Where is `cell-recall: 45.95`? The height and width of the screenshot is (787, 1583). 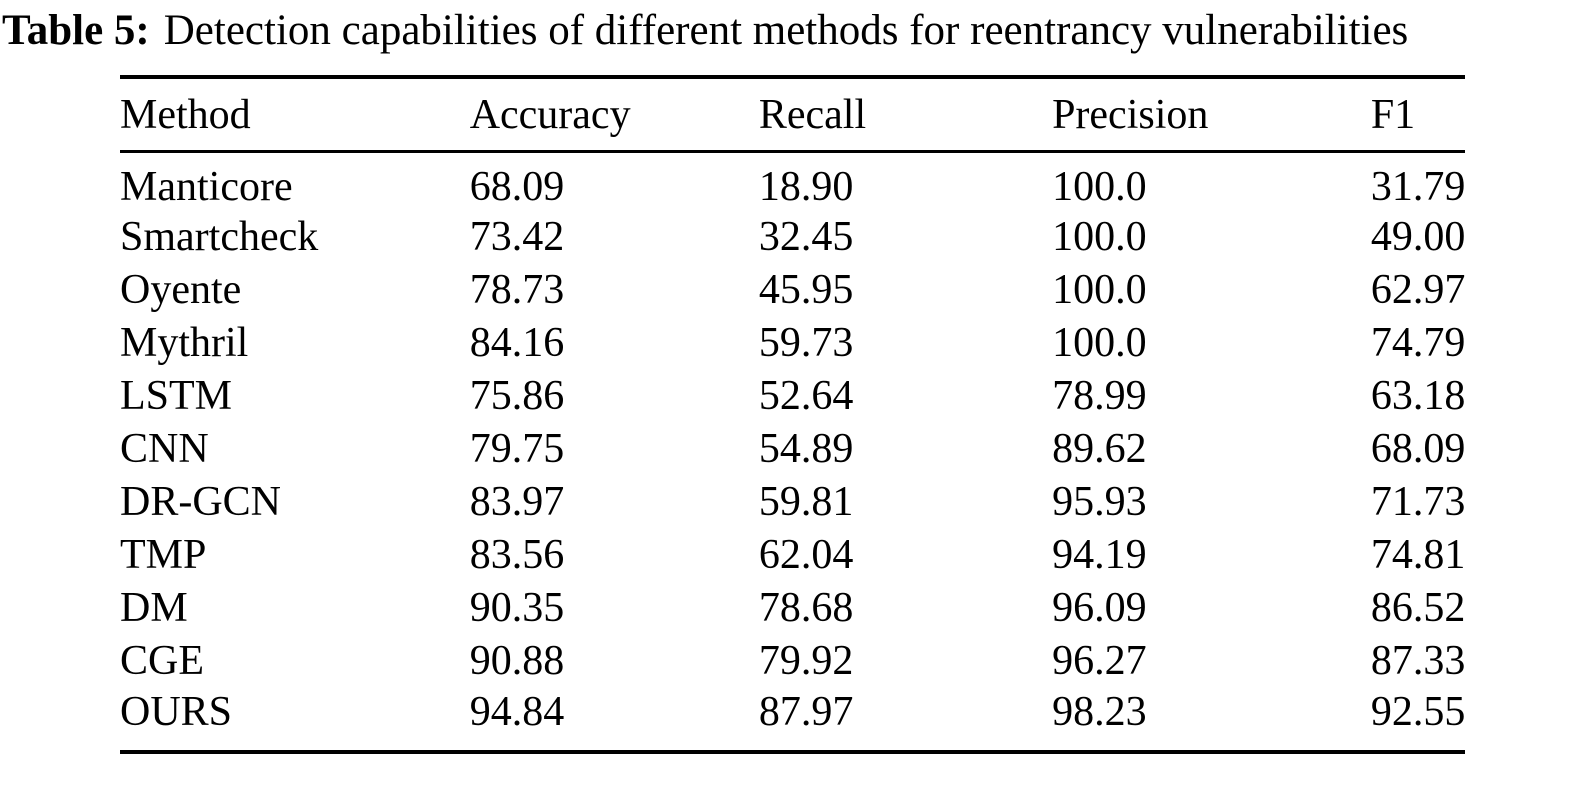 cell-recall: 45.95 is located at coordinates (806, 290).